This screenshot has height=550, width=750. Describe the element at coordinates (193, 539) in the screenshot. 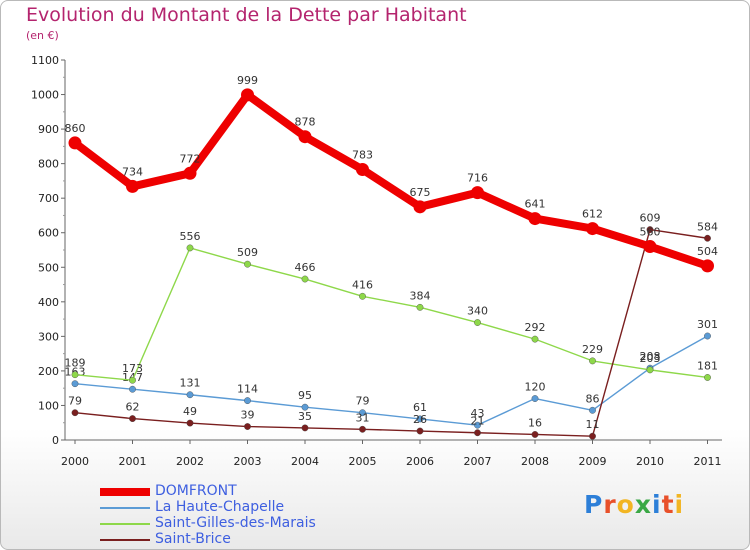

I see `legend-label: Saint-Brice` at that location.